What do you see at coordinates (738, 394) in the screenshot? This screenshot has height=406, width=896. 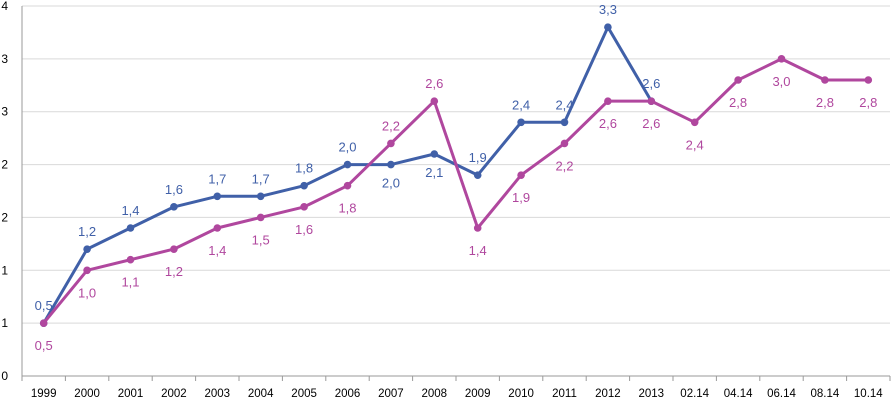 I see `x-tick-label: 04.14` at bounding box center [738, 394].